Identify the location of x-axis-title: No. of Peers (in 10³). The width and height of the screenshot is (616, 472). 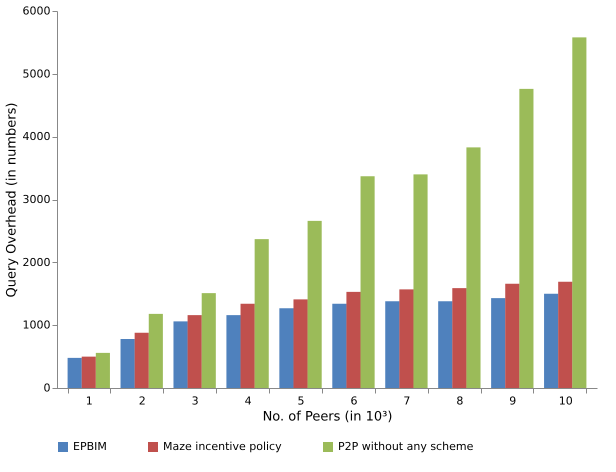
(327, 417).